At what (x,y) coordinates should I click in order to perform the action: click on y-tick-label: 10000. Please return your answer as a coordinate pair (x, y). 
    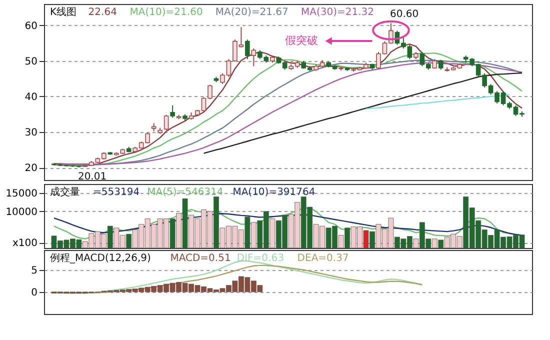
    Looking at the image, I should click on (22, 212).